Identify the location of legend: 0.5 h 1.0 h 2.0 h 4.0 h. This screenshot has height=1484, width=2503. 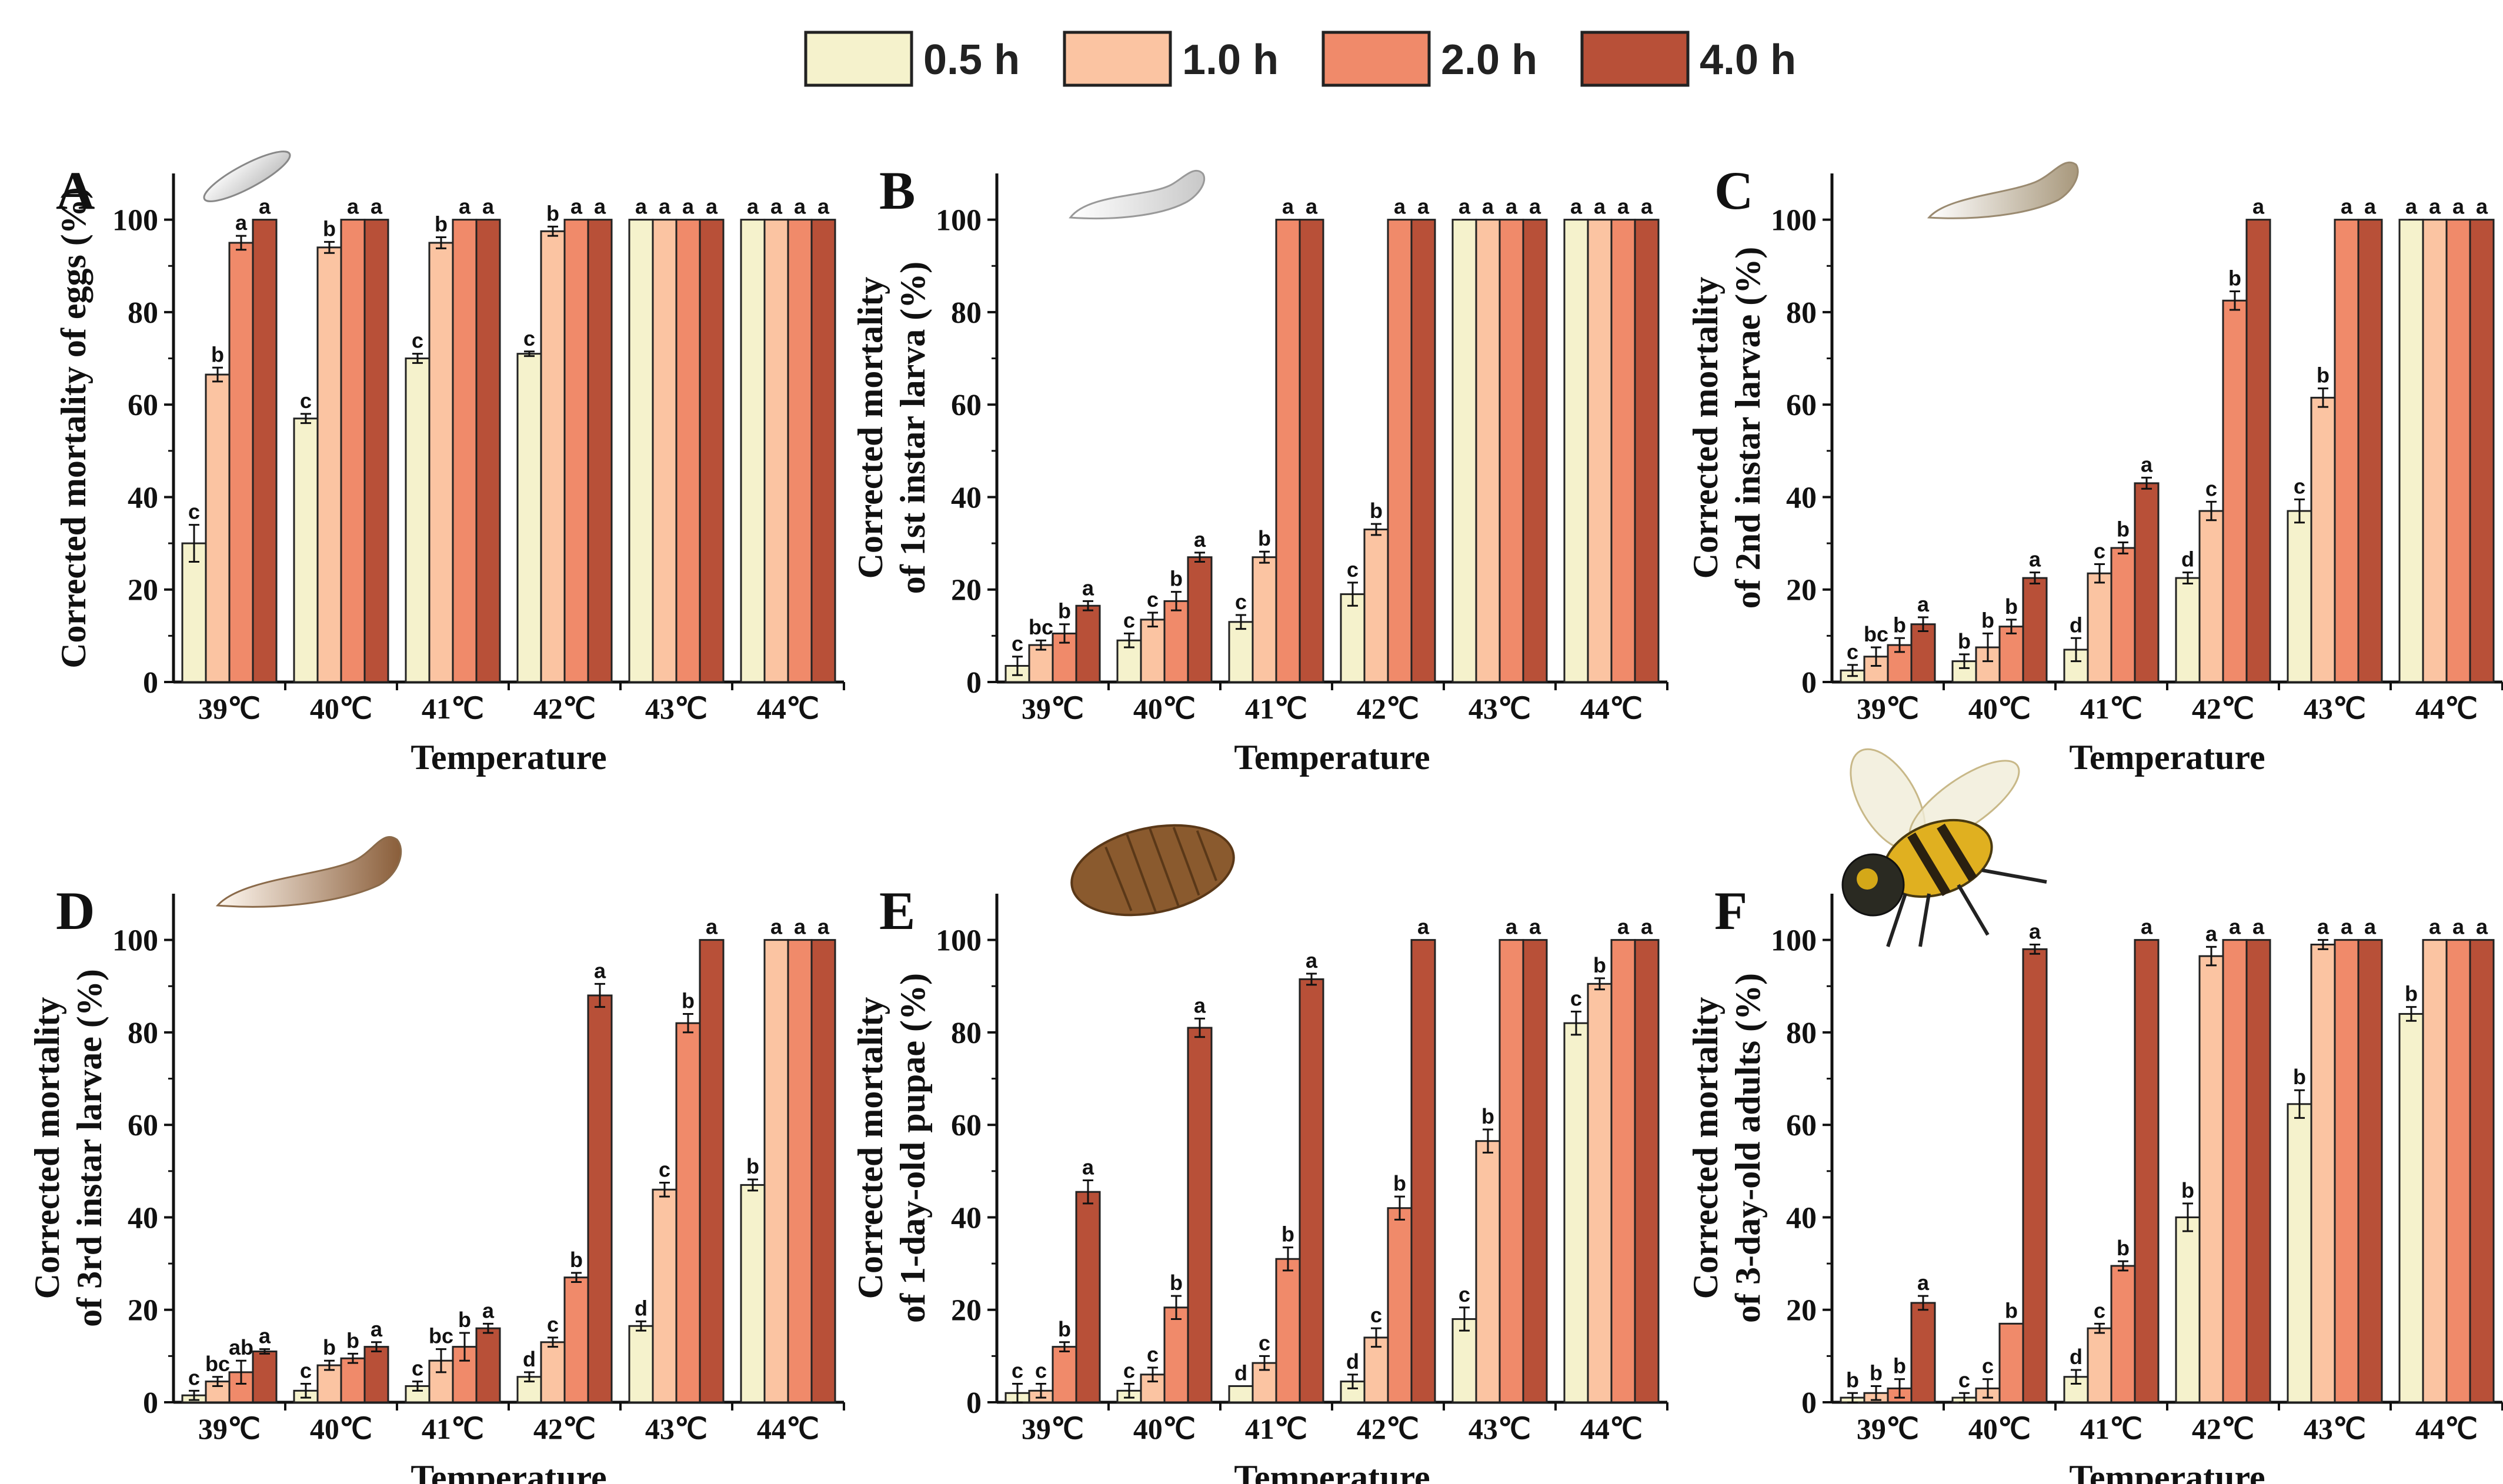
(1300, 59).